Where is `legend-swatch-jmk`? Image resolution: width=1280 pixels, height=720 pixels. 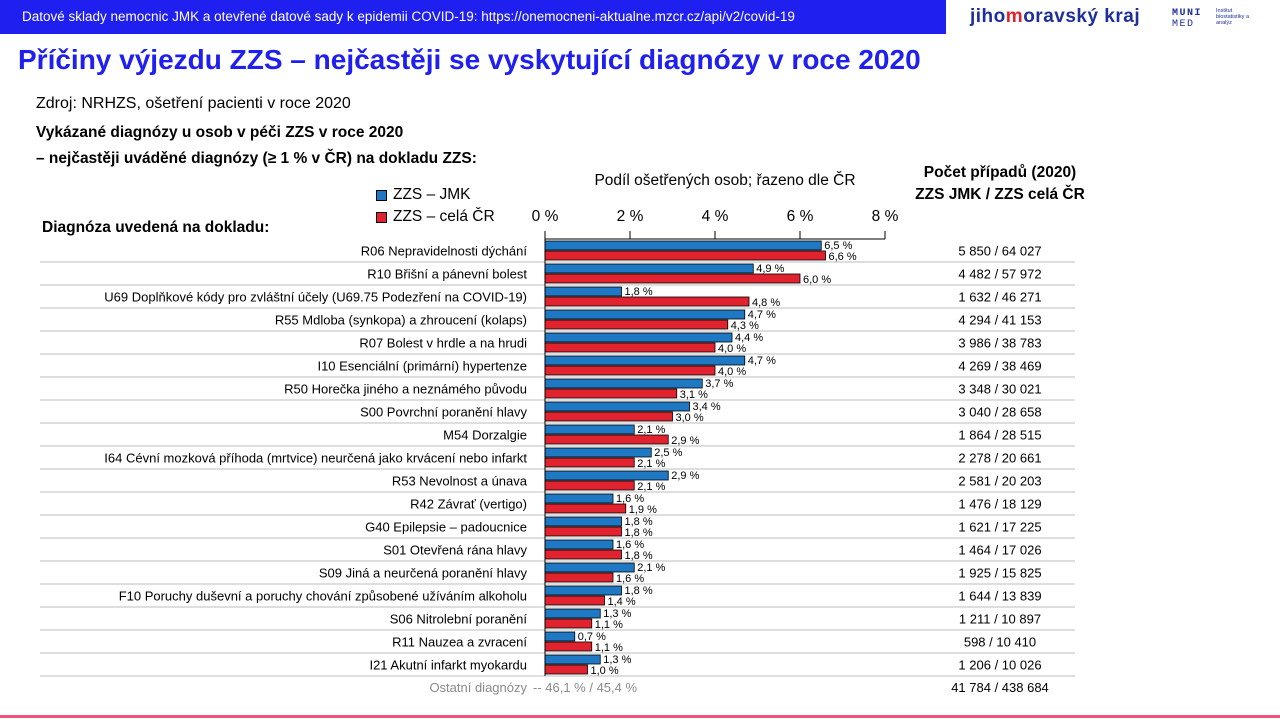
legend-swatch-jmk is located at coordinates (381, 195).